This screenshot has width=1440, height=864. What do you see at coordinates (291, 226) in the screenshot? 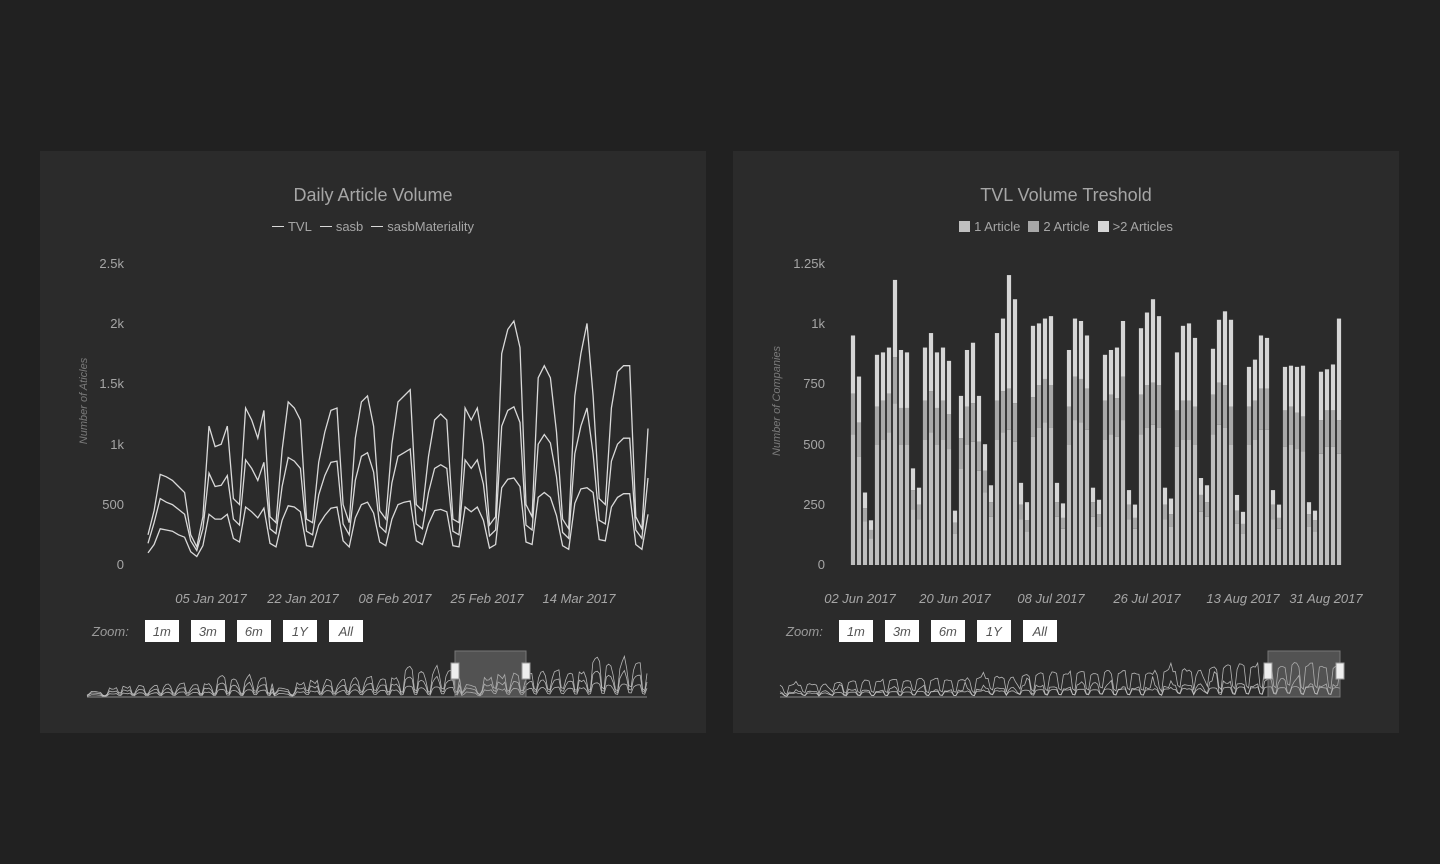
I see `legend-item-tvl: TVL` at bounding box center [291, 226].